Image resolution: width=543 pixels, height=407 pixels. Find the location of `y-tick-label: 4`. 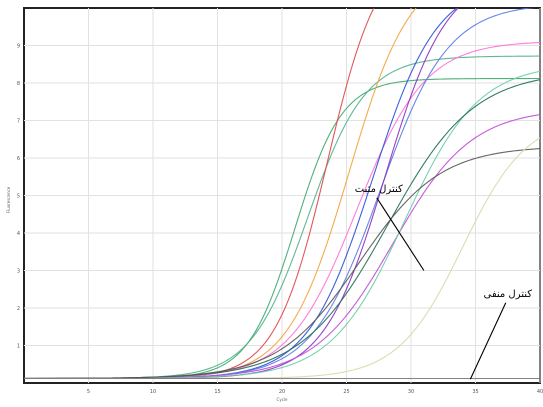

y-tick-label: 4 is located at coordinates (18, 234).